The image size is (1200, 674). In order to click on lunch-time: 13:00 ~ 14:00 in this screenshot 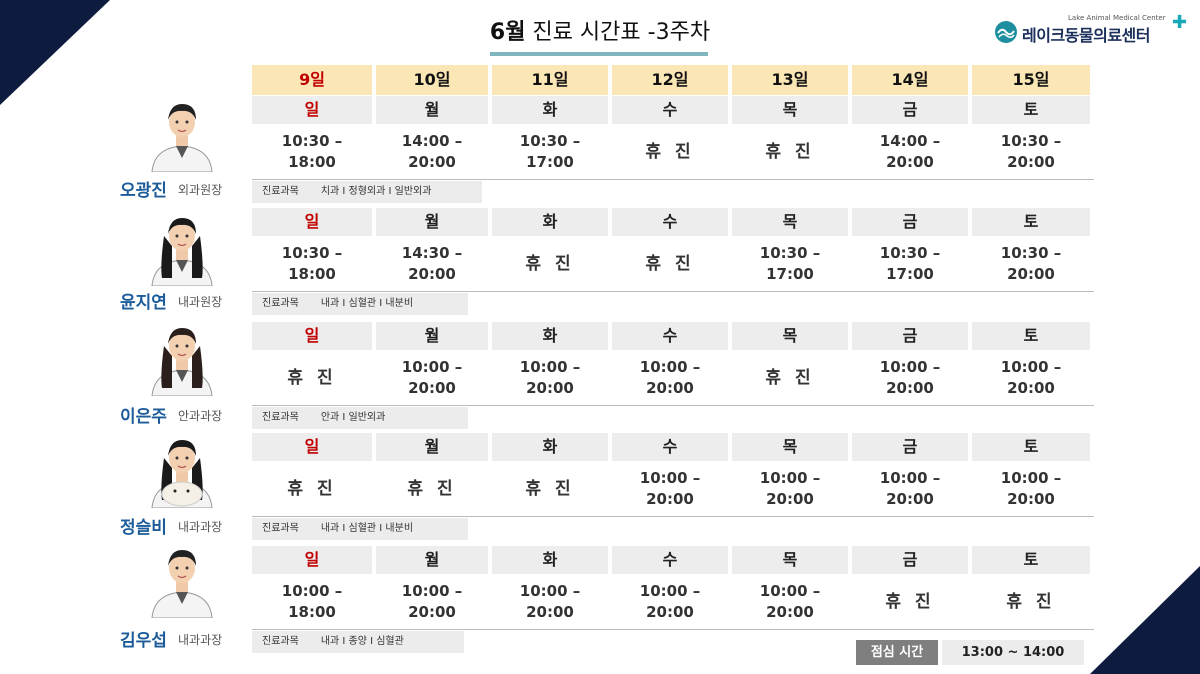, I will do `click(1013, 652)`.